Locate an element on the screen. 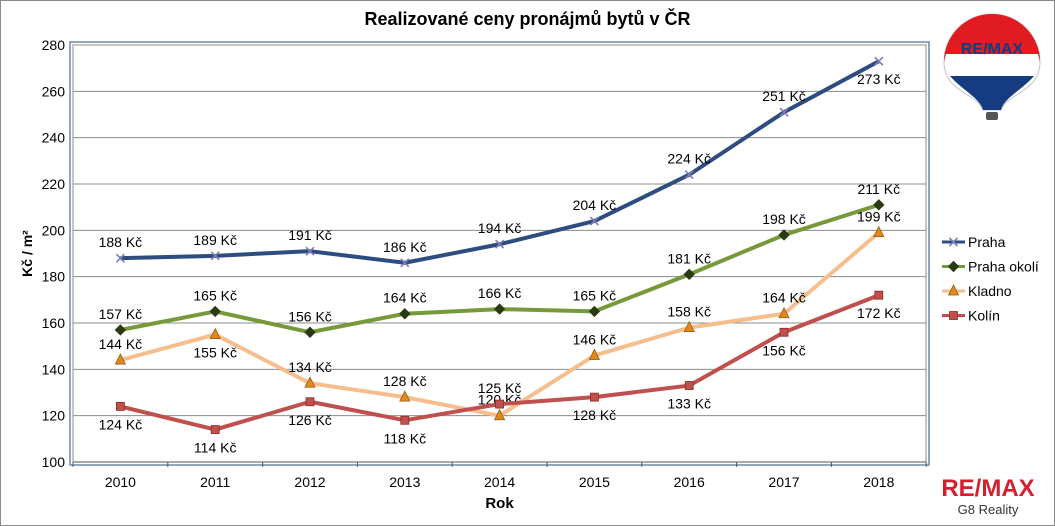  data-label: 118 Kč is located at coordinates (405, 438).